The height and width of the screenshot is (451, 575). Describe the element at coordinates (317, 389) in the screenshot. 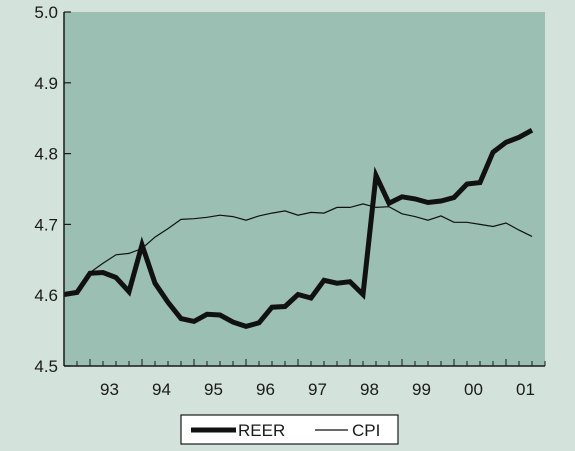

I see `x-tick-label: 97` at that location.